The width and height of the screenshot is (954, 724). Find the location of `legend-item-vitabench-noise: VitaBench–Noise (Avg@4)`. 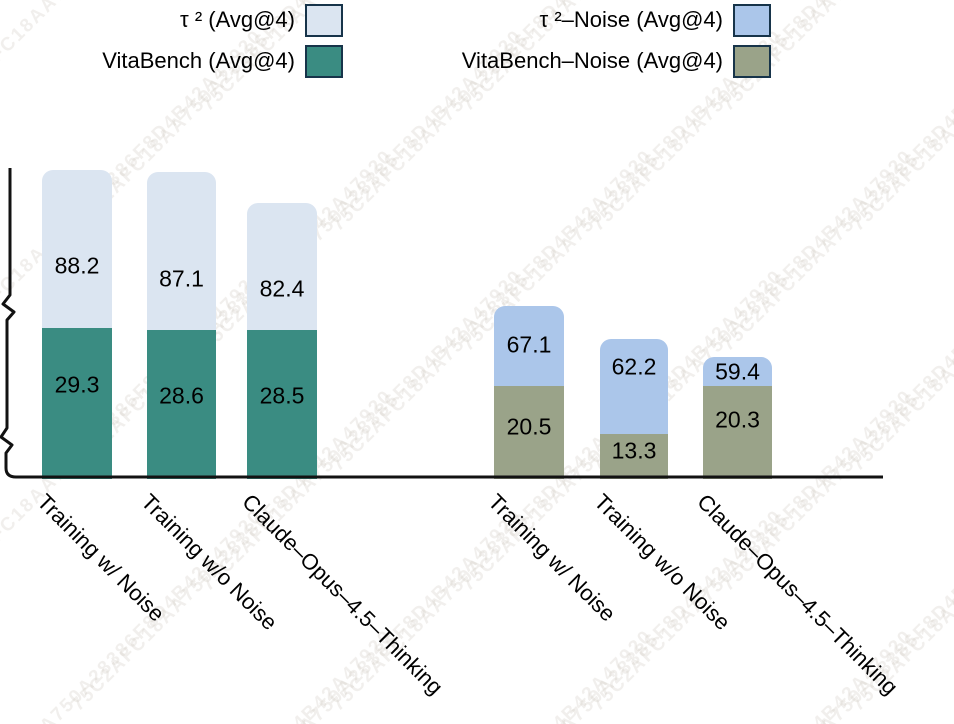

legend-item-vitabench-noise: VitaBench–Noise (Avg@4) is located at coordinates (599, 61).